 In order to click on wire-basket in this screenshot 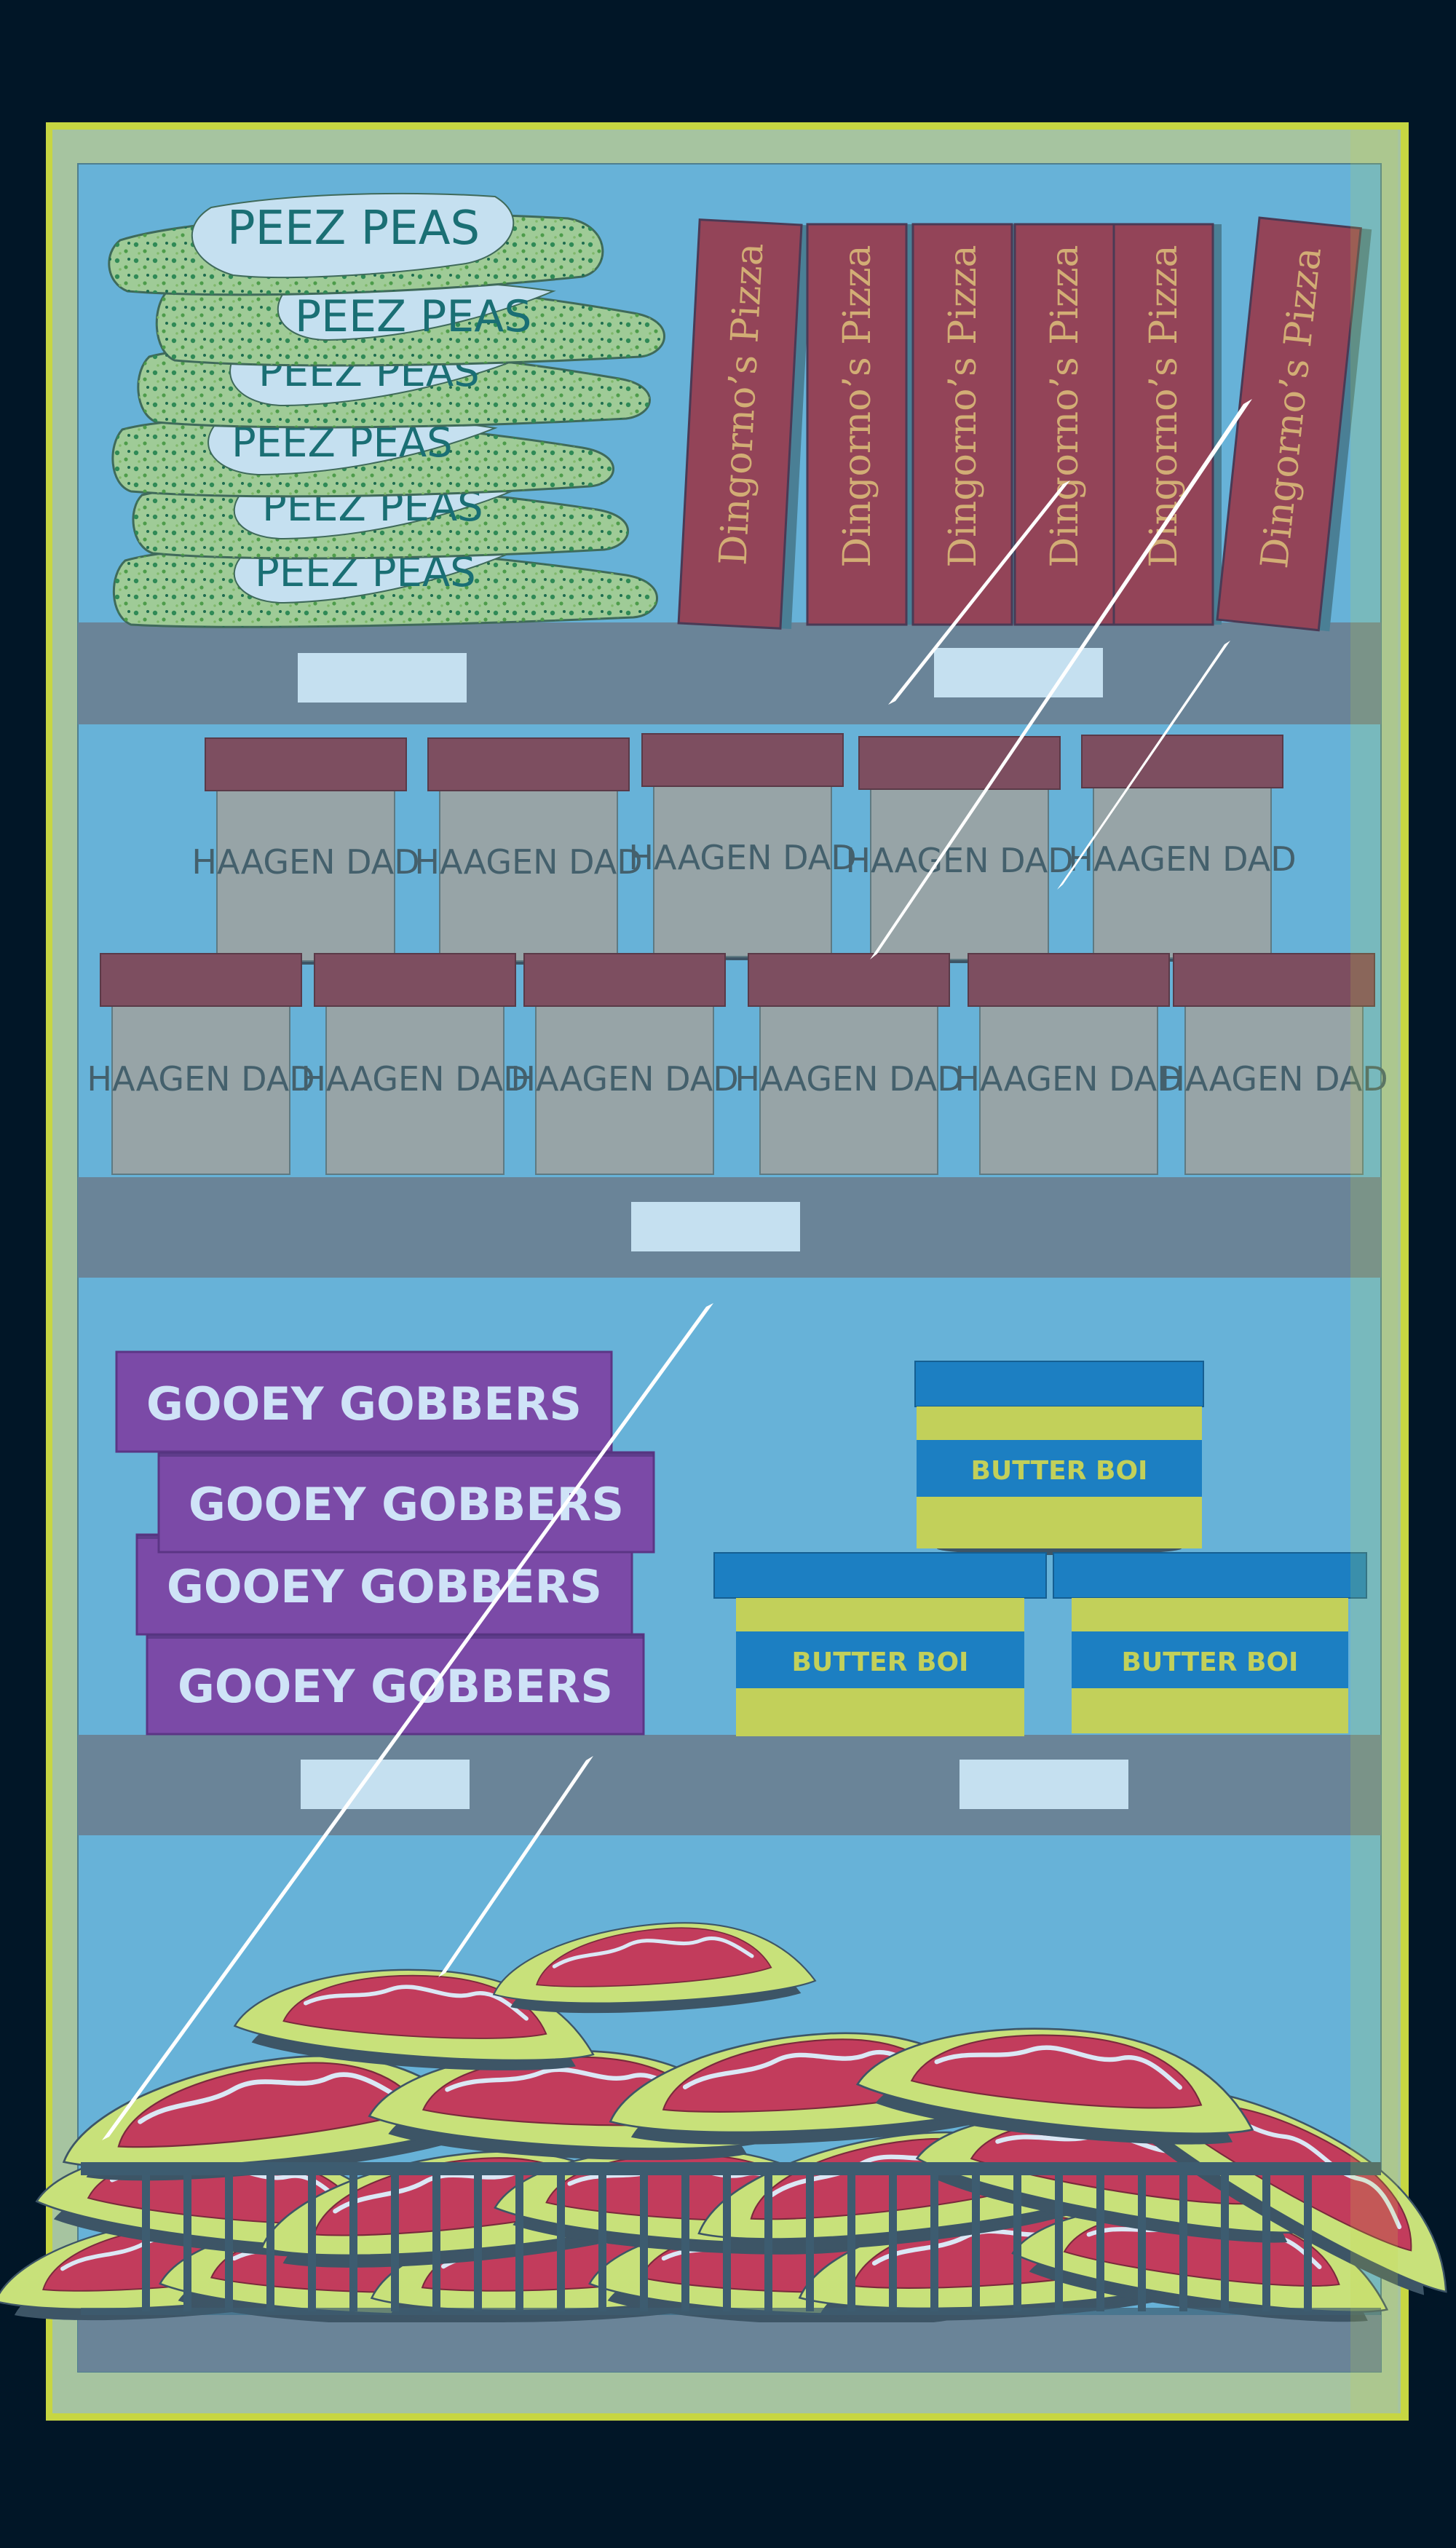, I will do `click(731, 2238)`.